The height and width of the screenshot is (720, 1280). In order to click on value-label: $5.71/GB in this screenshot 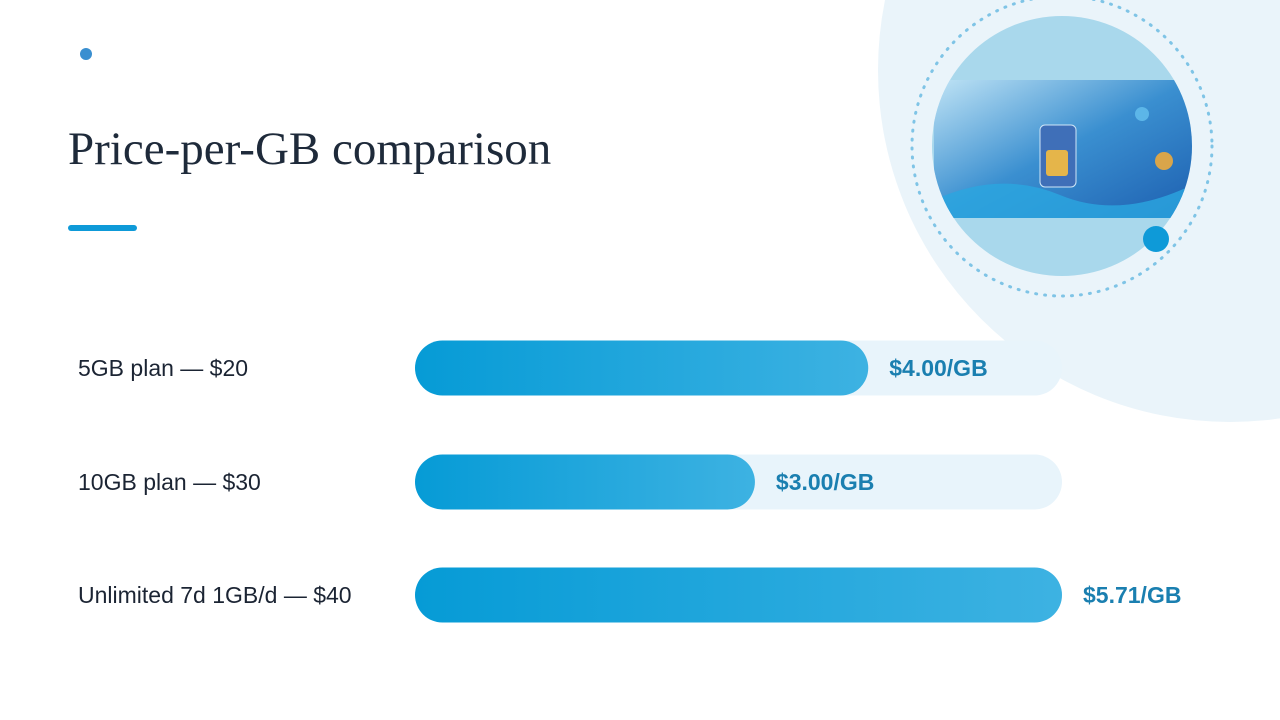, I will do `click(1132, 595)`.